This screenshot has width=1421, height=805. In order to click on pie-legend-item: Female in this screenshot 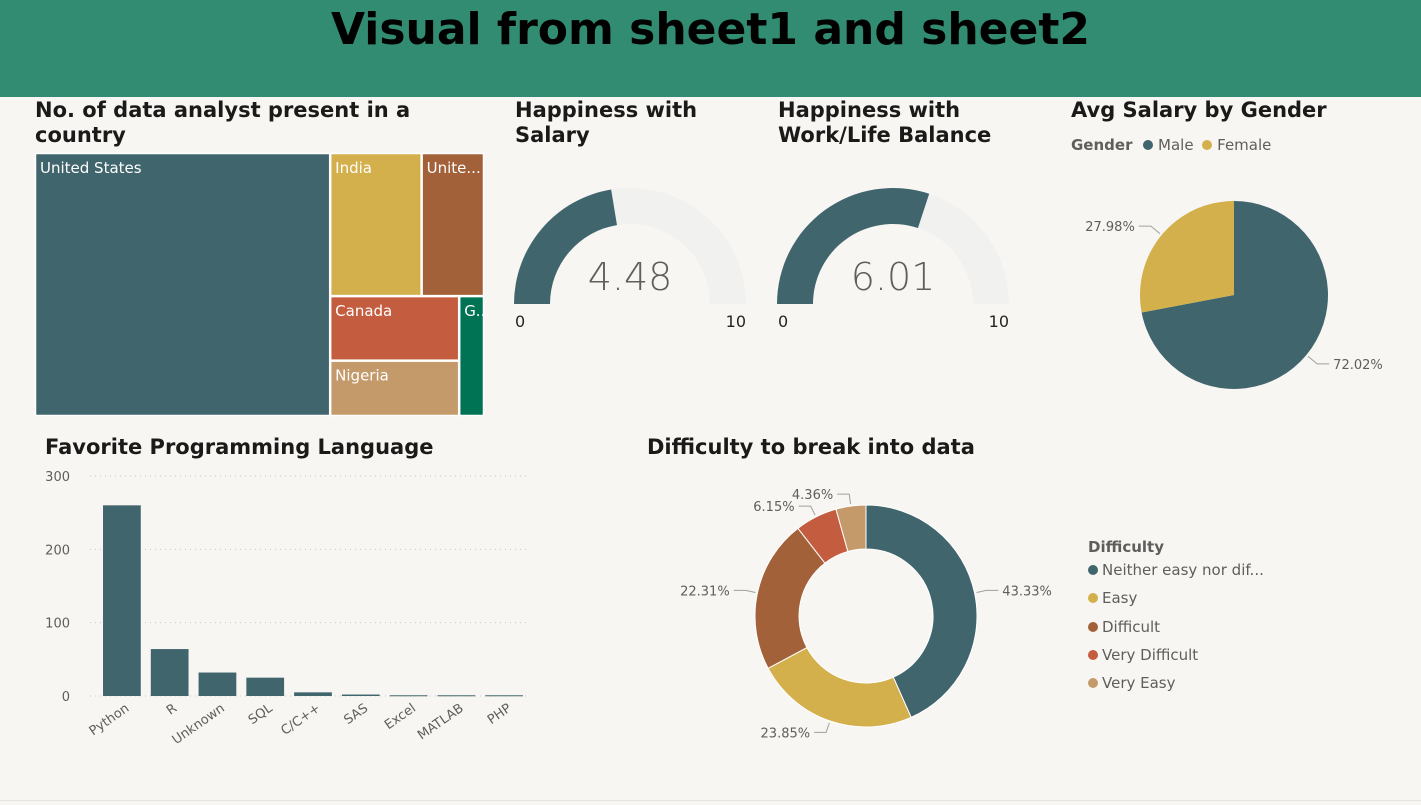, I will do `click(1244, 145)`.